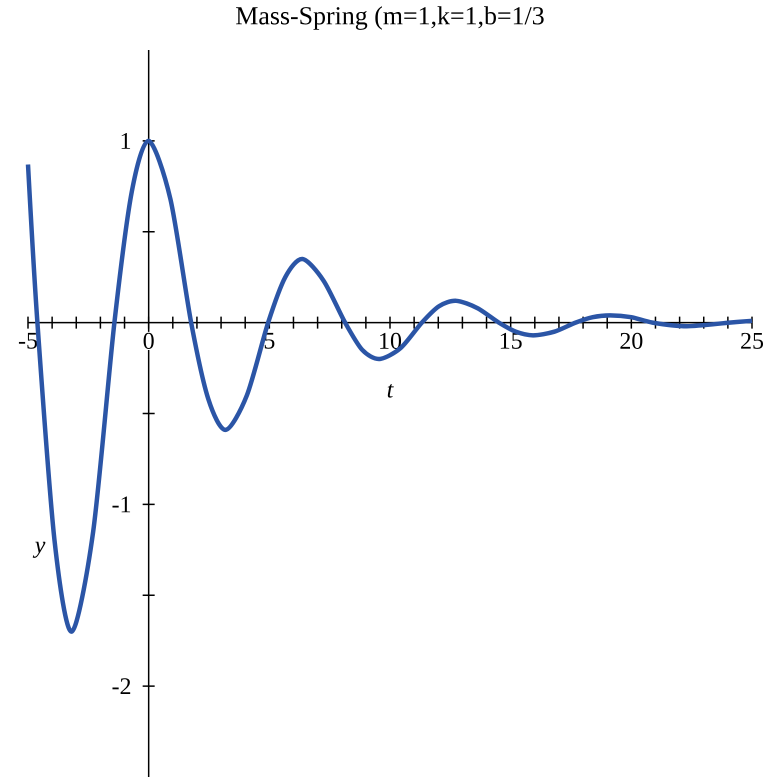 The width and height of the screenshot is (768, 777). What do you see at coordinates (121, 504) in the screenshot?
I see `y-tick-label: -1` at bounding box center [121, 504].